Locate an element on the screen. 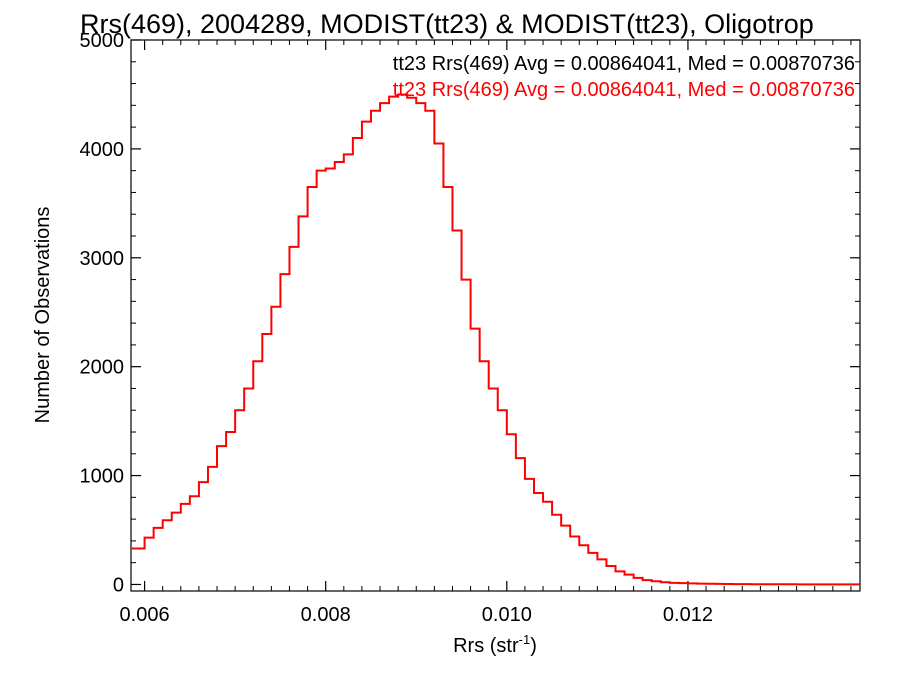 Image resolution: width=900 pixels, height=680 pixels. y-axis-label: Number of Observations is located at coordinates (43, 315).